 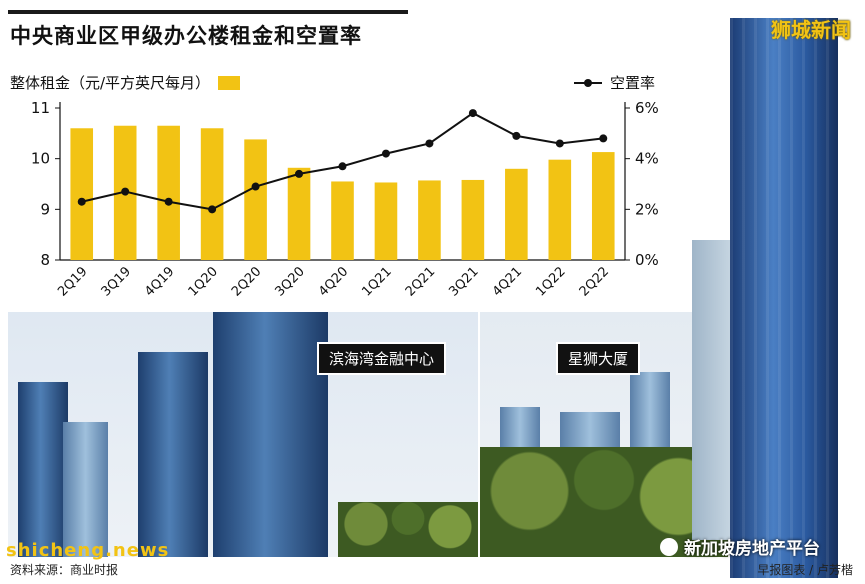 What do you see at coordinates (420, 281) in the screenshot?
I see `x-tick-label: 2Q21` at bounding box center [420, 281].